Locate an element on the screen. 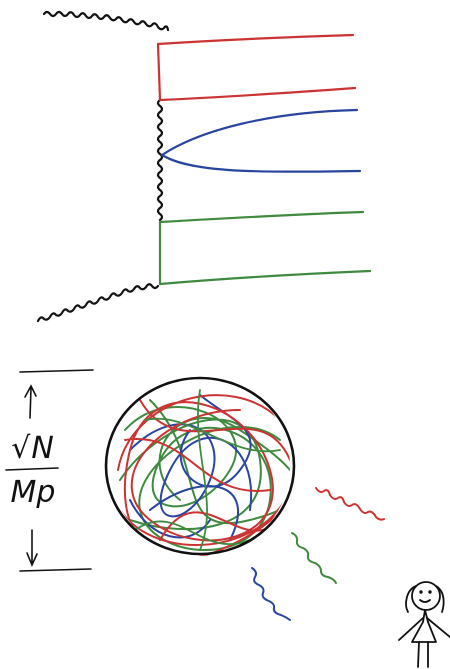 The height and width of the screenshot is (669, 450). incoming-wavy-line is located at coordinates (106, 21).